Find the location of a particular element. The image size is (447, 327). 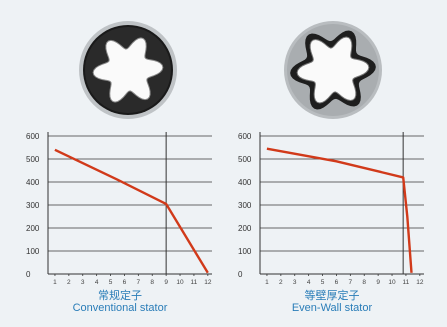

caption-en: Conventional stator is located at coordinates (120, 308).